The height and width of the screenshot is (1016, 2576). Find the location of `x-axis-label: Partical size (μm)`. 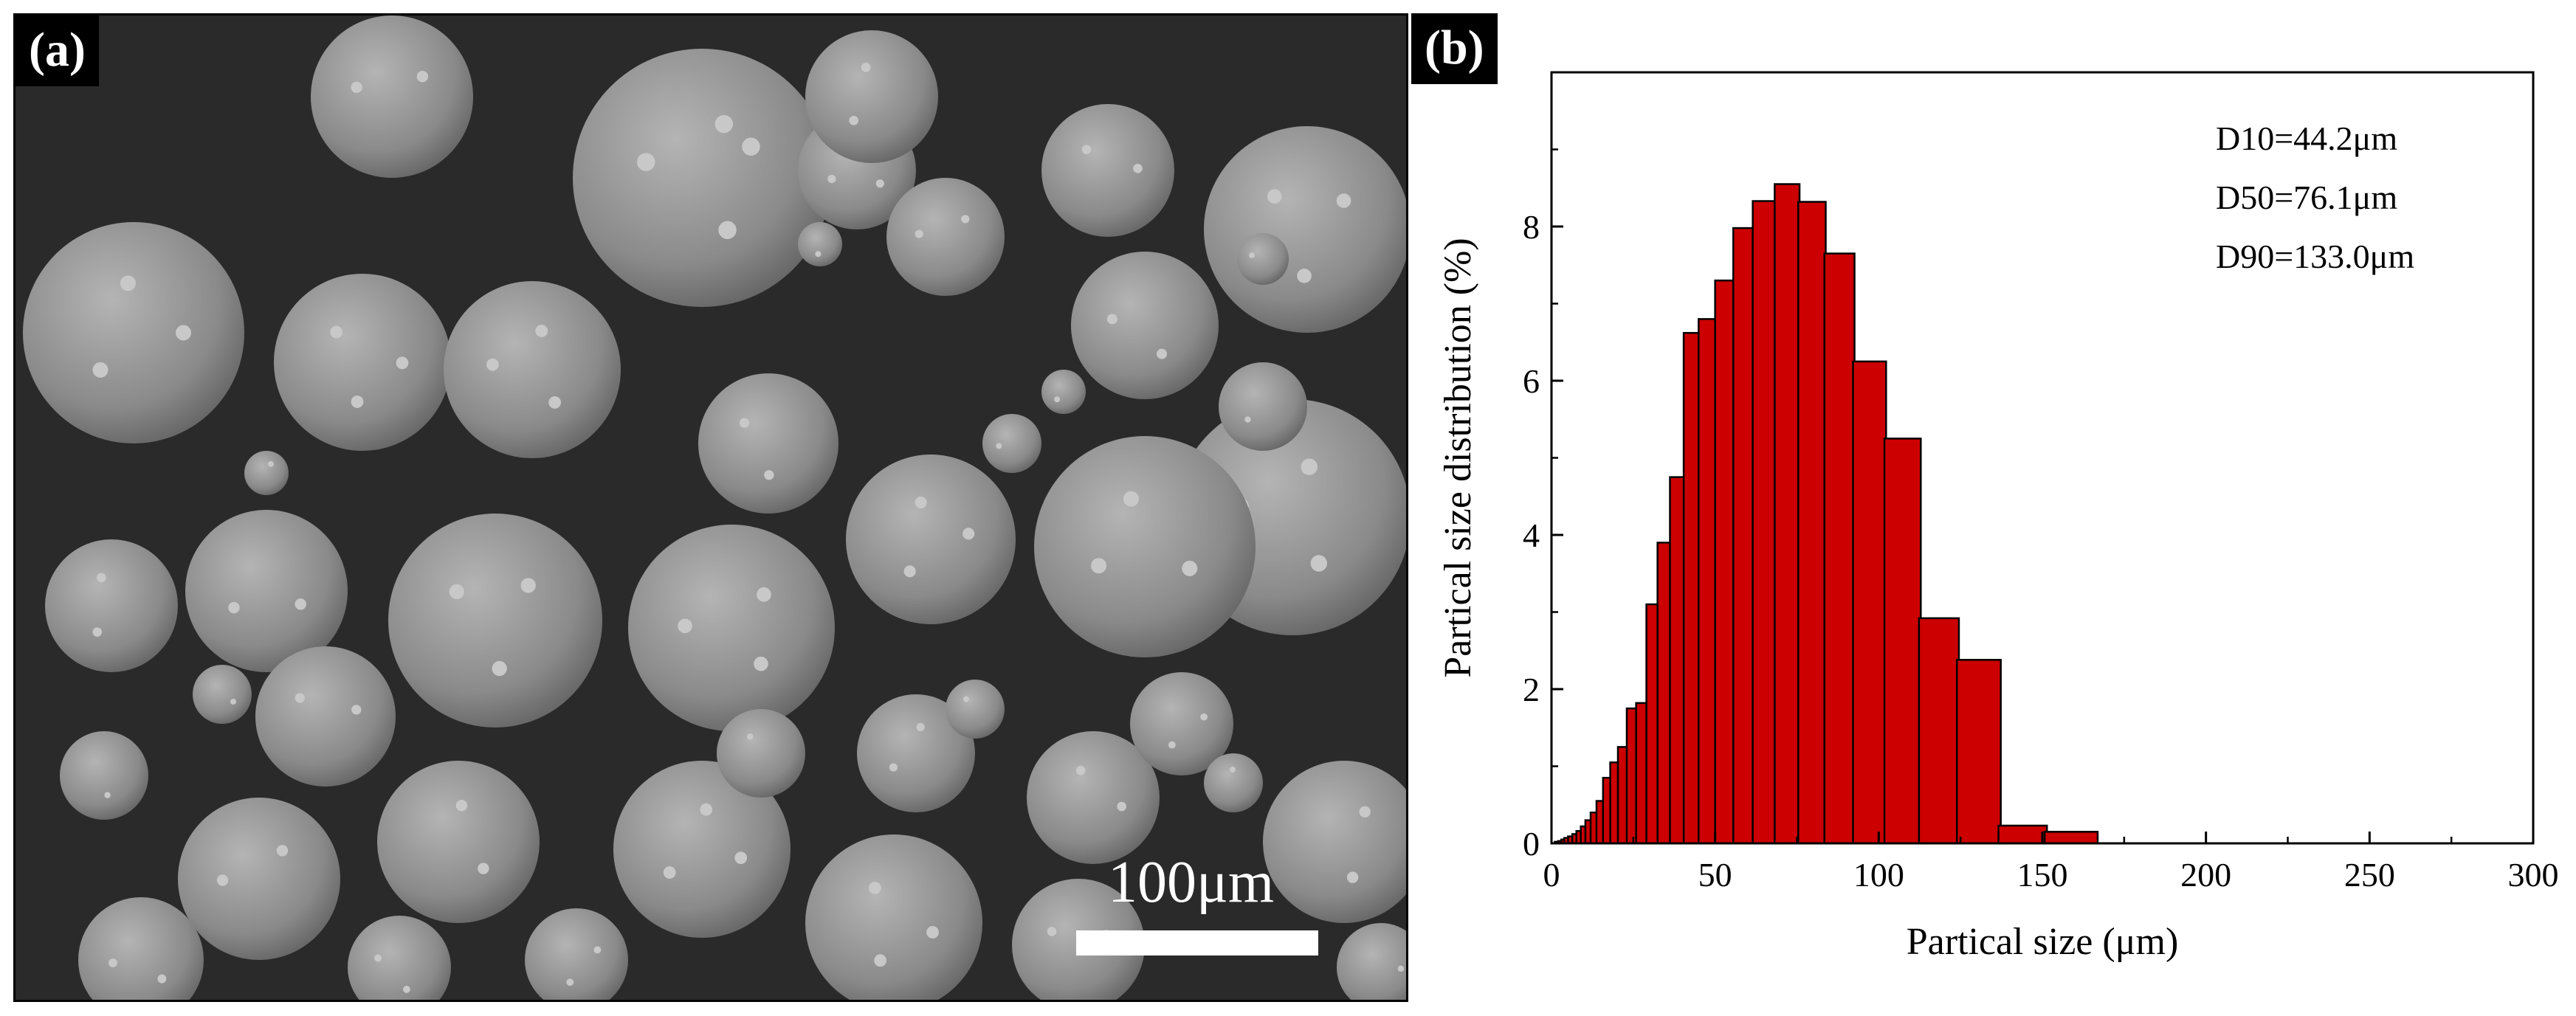

x-axis-label: Partical size (μm) is located at coordinates (2043, 942).